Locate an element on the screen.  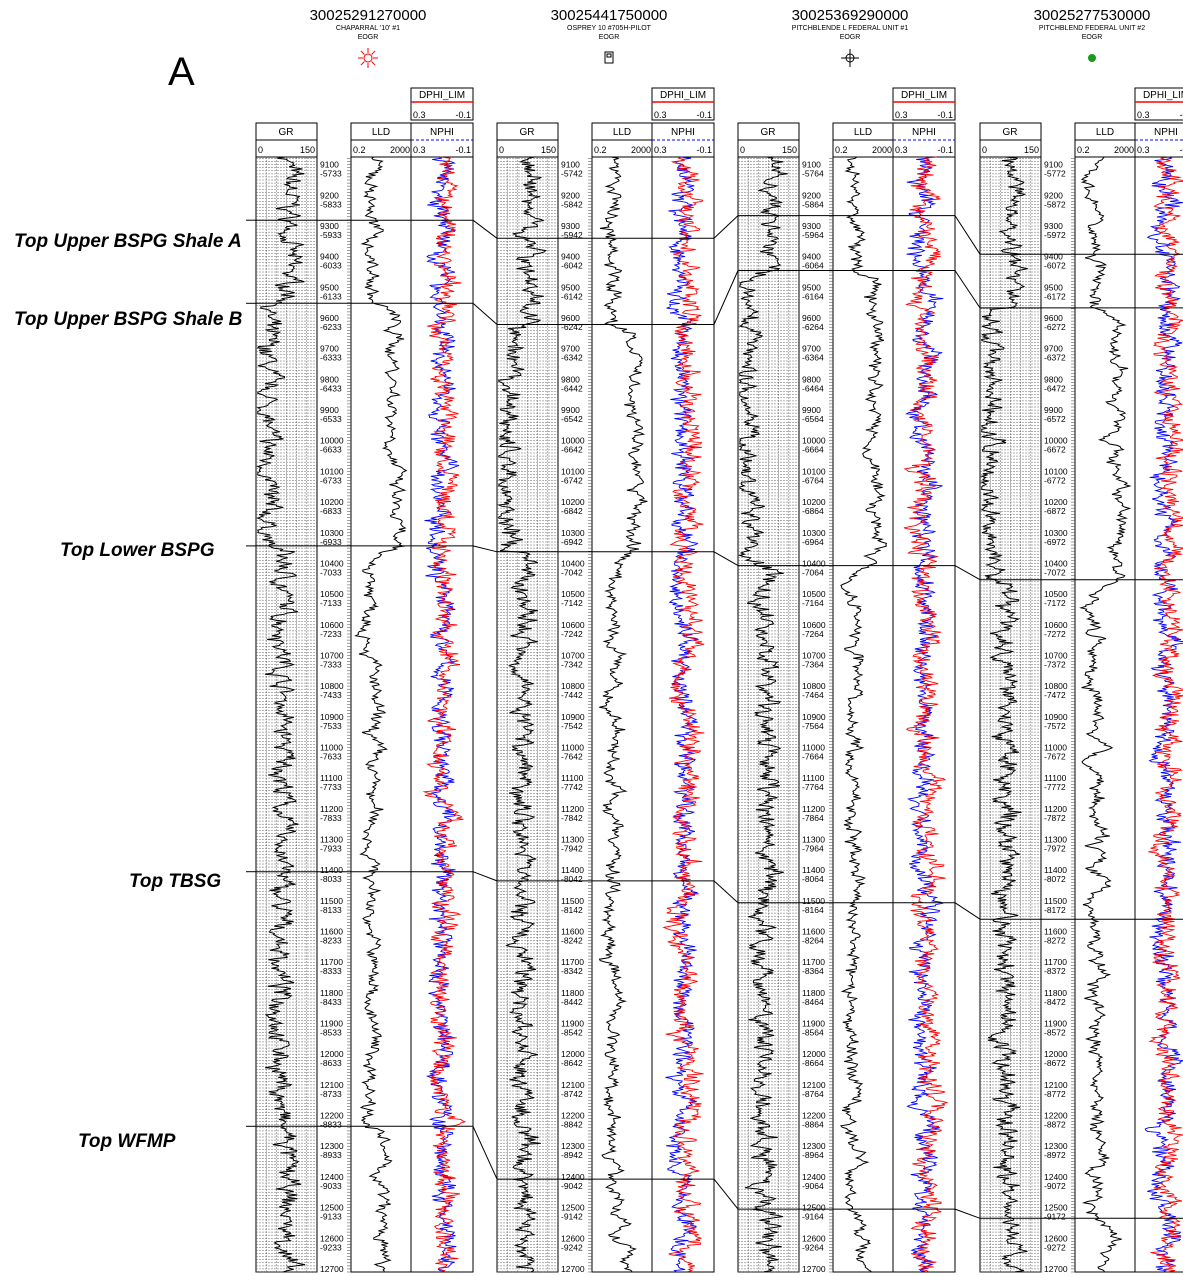
tvdss-depth-label: -5772 is located at coordinates (1055, 174).